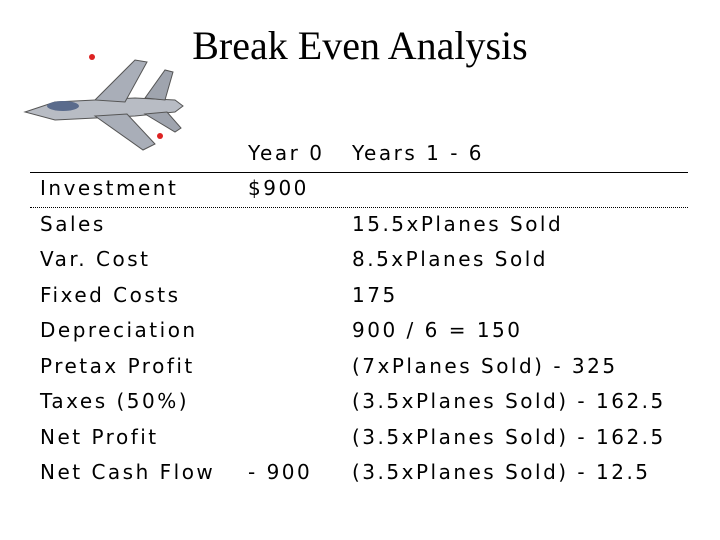 This screenshot has width=720, height=540. What do you see at coordinates (375, 294) in the screenshot?
I see `table-cell: 175` at bounding box center [375, 294].